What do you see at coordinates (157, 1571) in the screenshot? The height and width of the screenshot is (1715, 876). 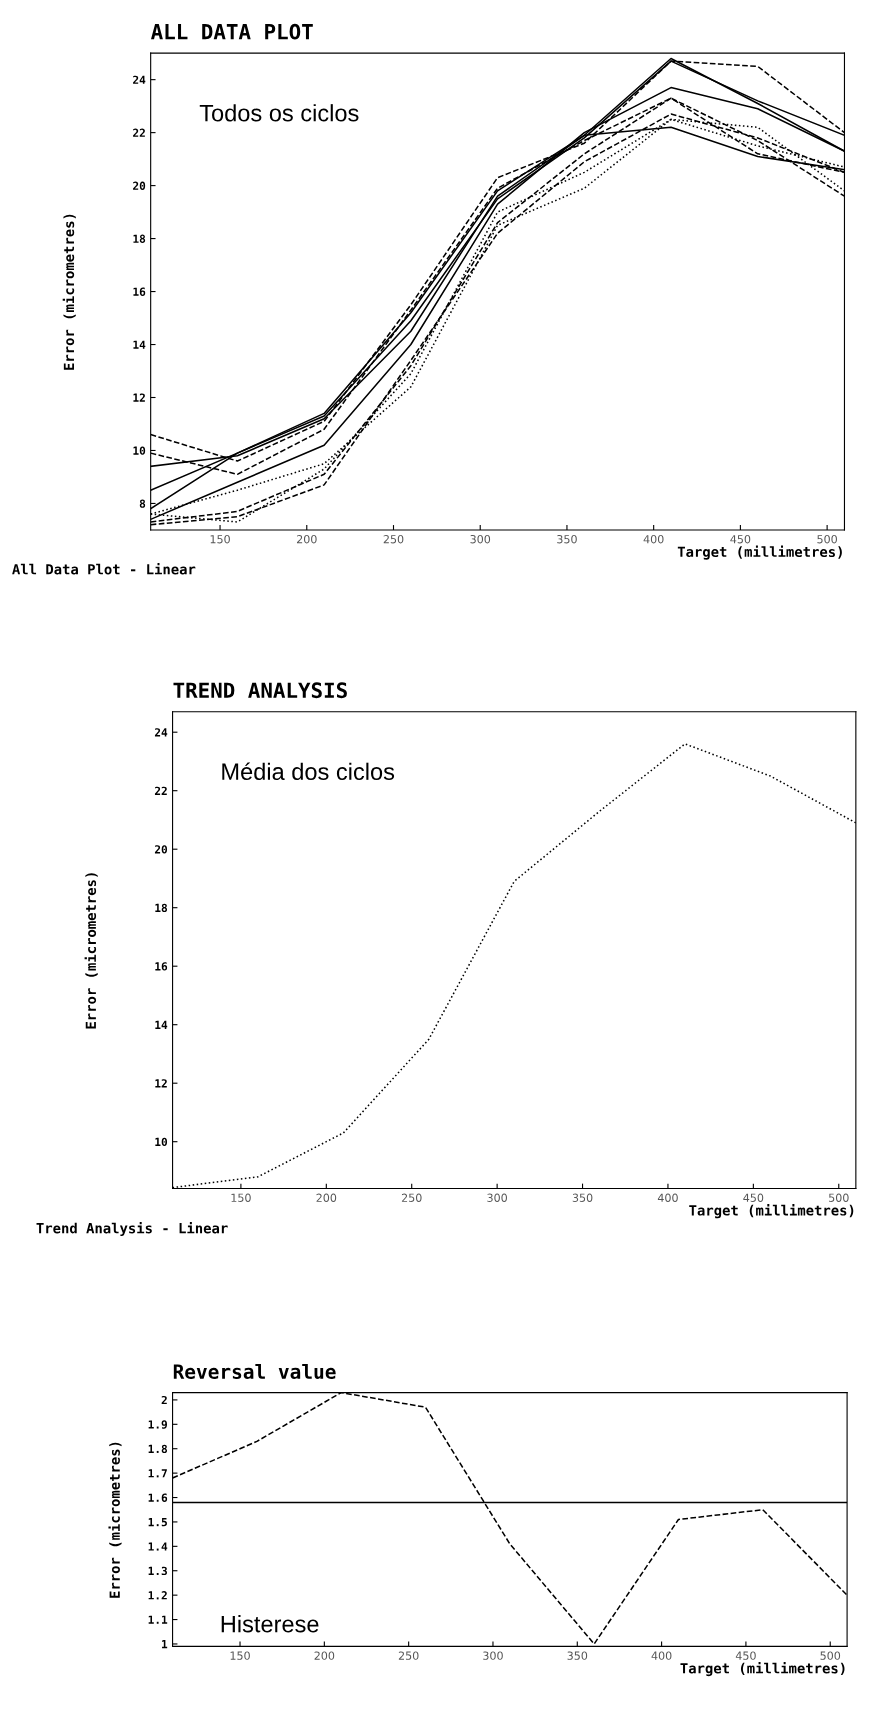 I see `y-tick-label: 1.3` at bounding box center [157, 1571].